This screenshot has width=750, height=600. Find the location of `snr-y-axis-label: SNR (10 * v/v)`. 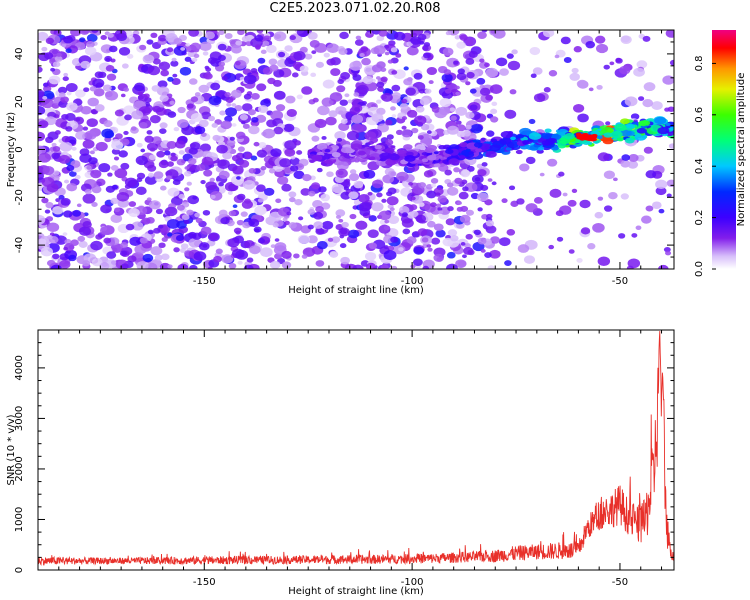

snr-y-axis-label: SNR (10 * v/v) is located at coordinates (11, 449).